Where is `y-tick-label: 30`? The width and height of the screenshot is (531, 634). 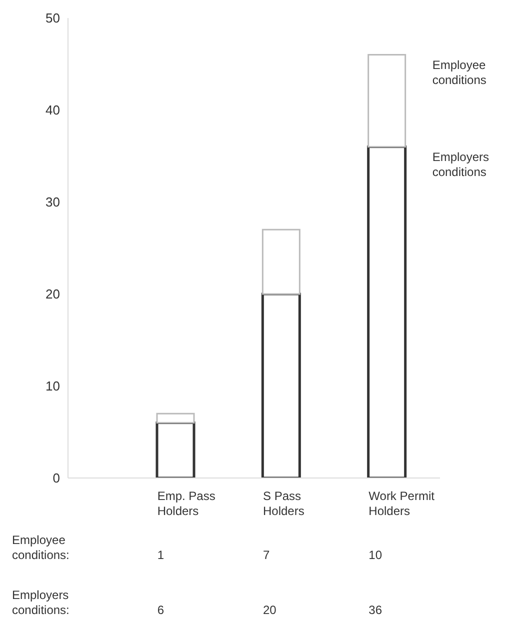 y-tick-label: 30 is located at coordinates (53, 202).